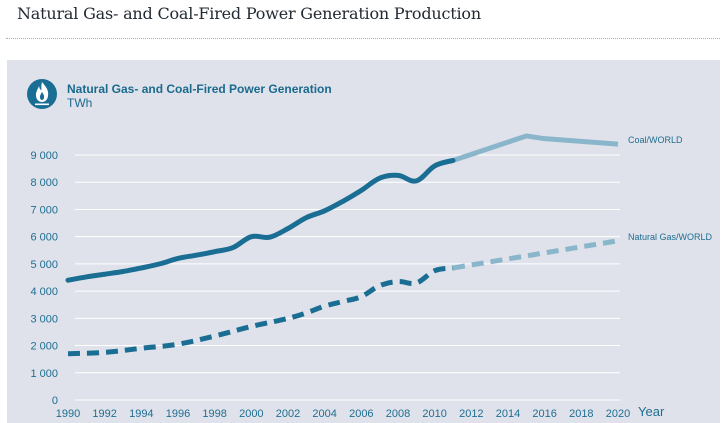 This screenshot has width=723, height=423. I want to click on x-tick-label: 1994, so click(141, 414).